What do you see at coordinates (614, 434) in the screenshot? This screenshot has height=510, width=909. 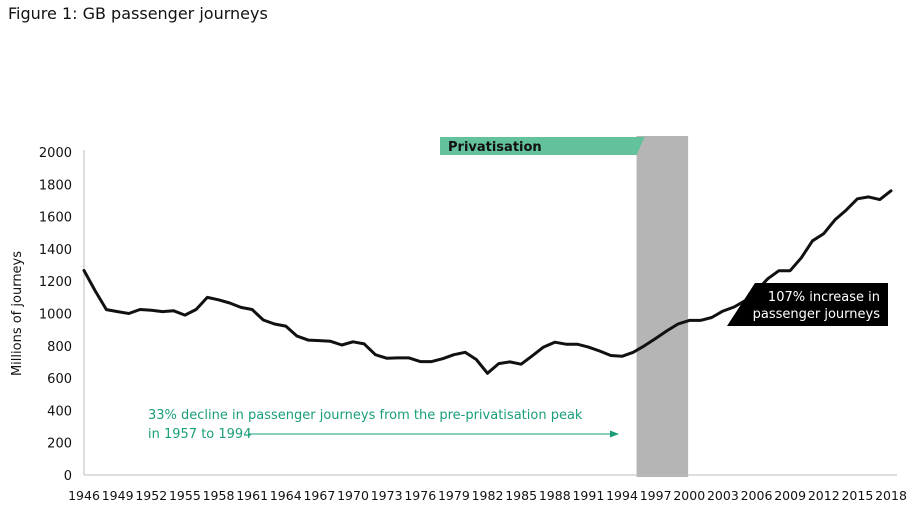 I see `decline-arrow-head` at bounding box center [614, 434].